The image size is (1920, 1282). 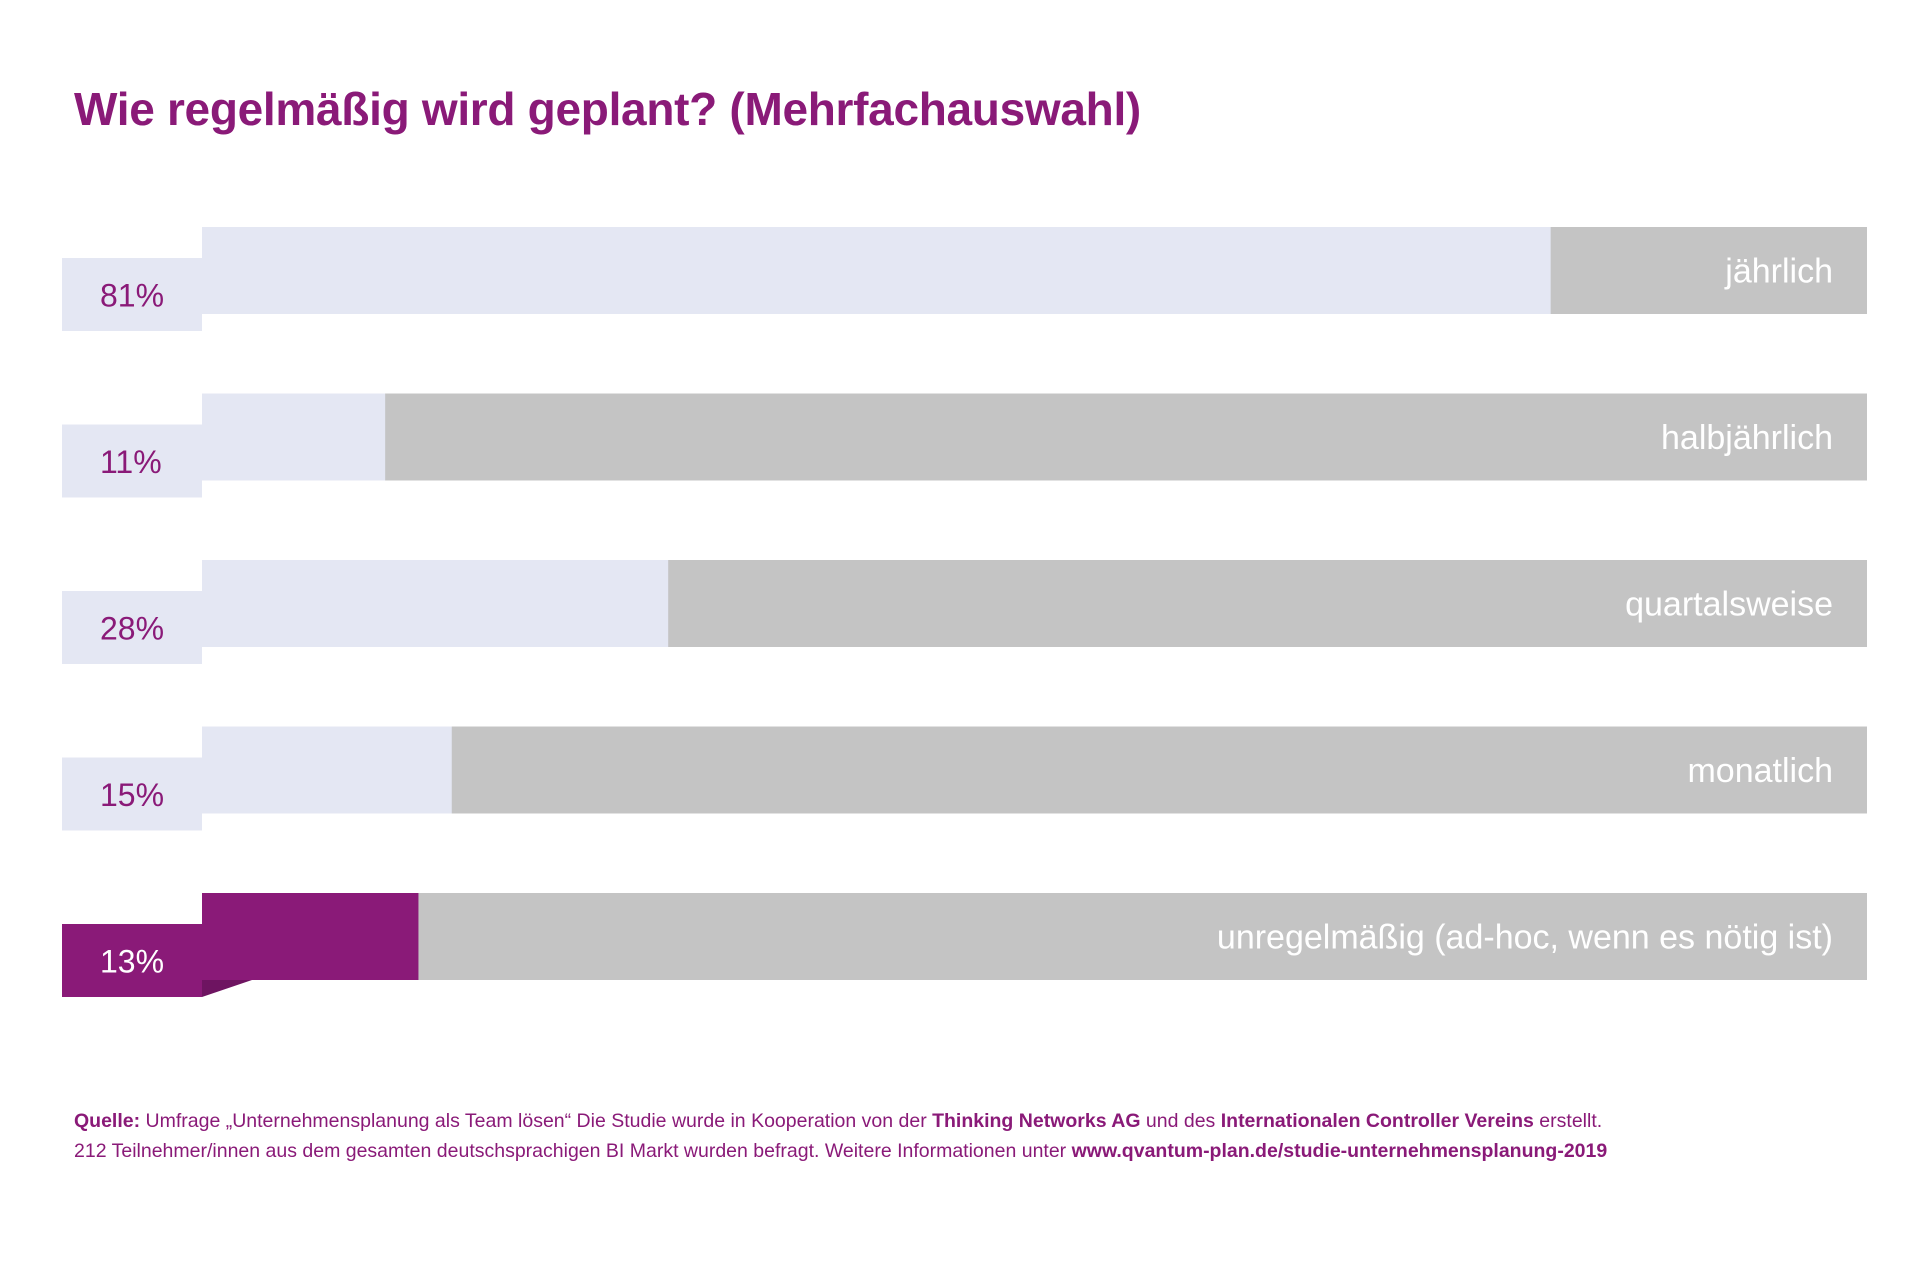 What do you see at coordinates (964, 612) in the screenshot?
I see `bar-group: 28% quartalsweise` at bounding box center [964, 612].